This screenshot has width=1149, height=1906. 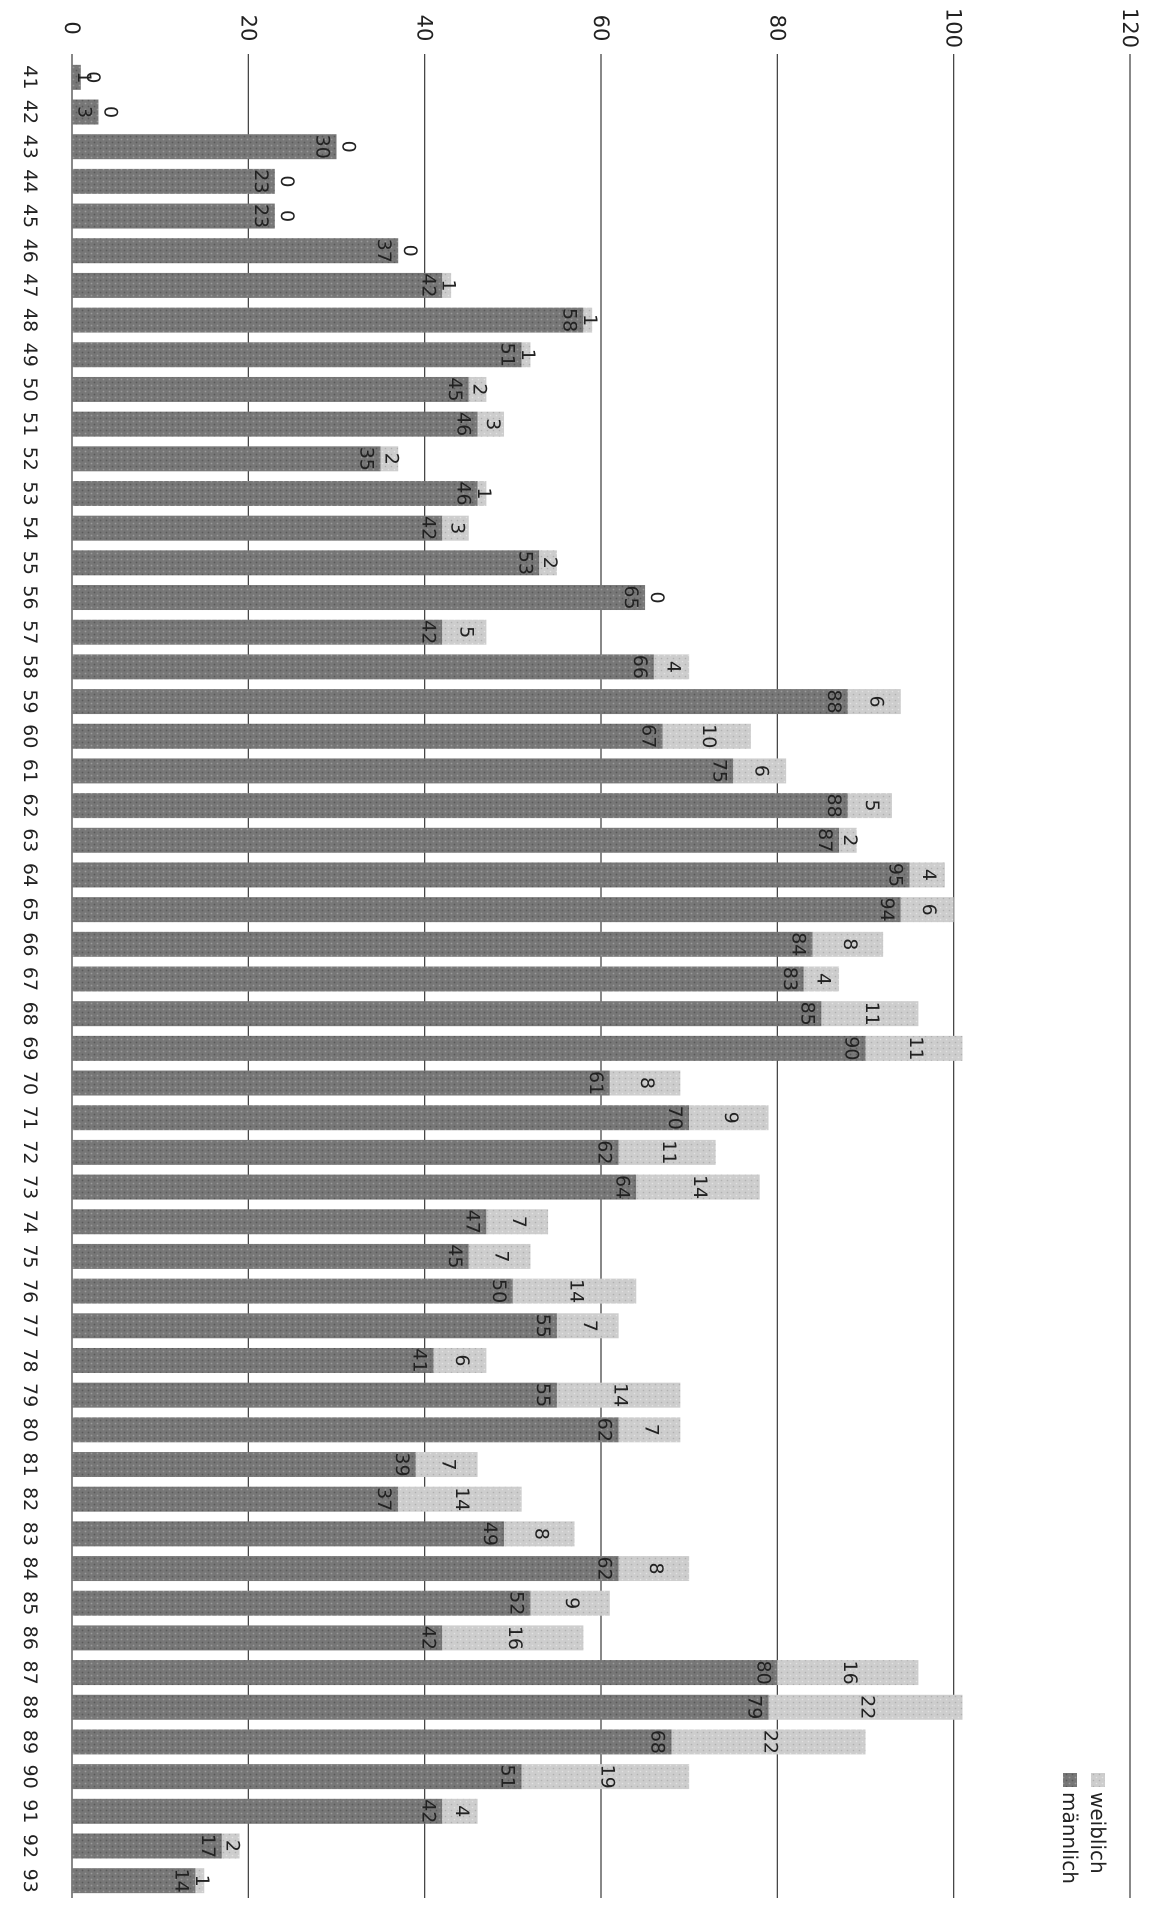 What do you see at coordinates (30, 910) in the screenshot?
I see `category-label: 65` at bounding box center [30, 910].